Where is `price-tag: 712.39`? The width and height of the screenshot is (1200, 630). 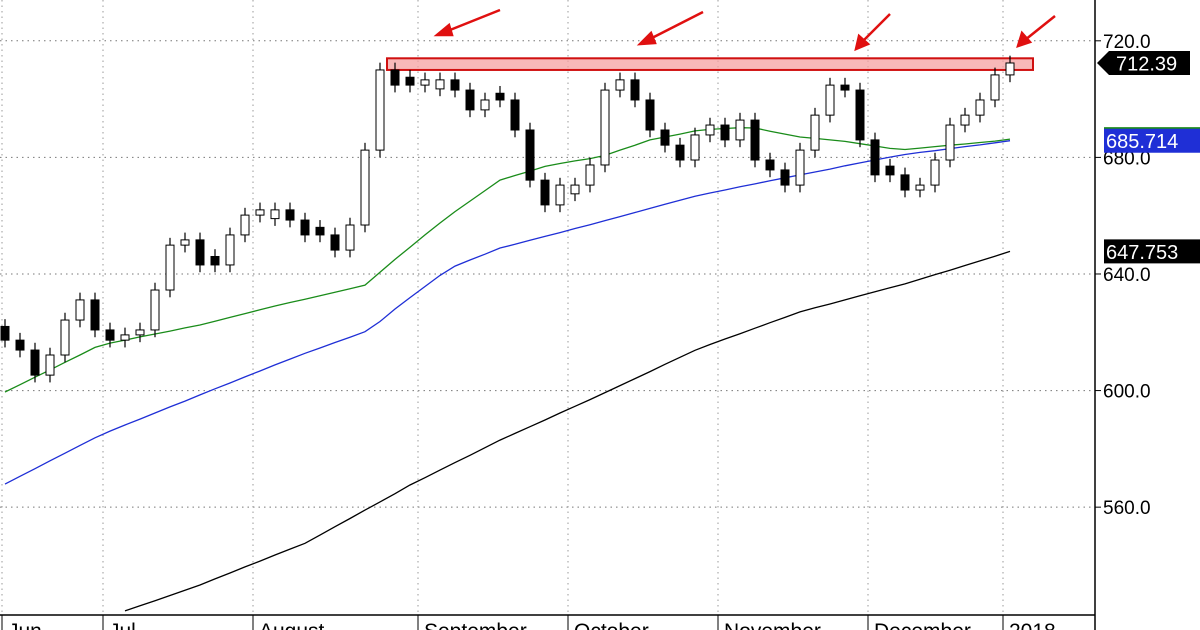 price-tag: 712.39 is located at coordinates (1146, 64).